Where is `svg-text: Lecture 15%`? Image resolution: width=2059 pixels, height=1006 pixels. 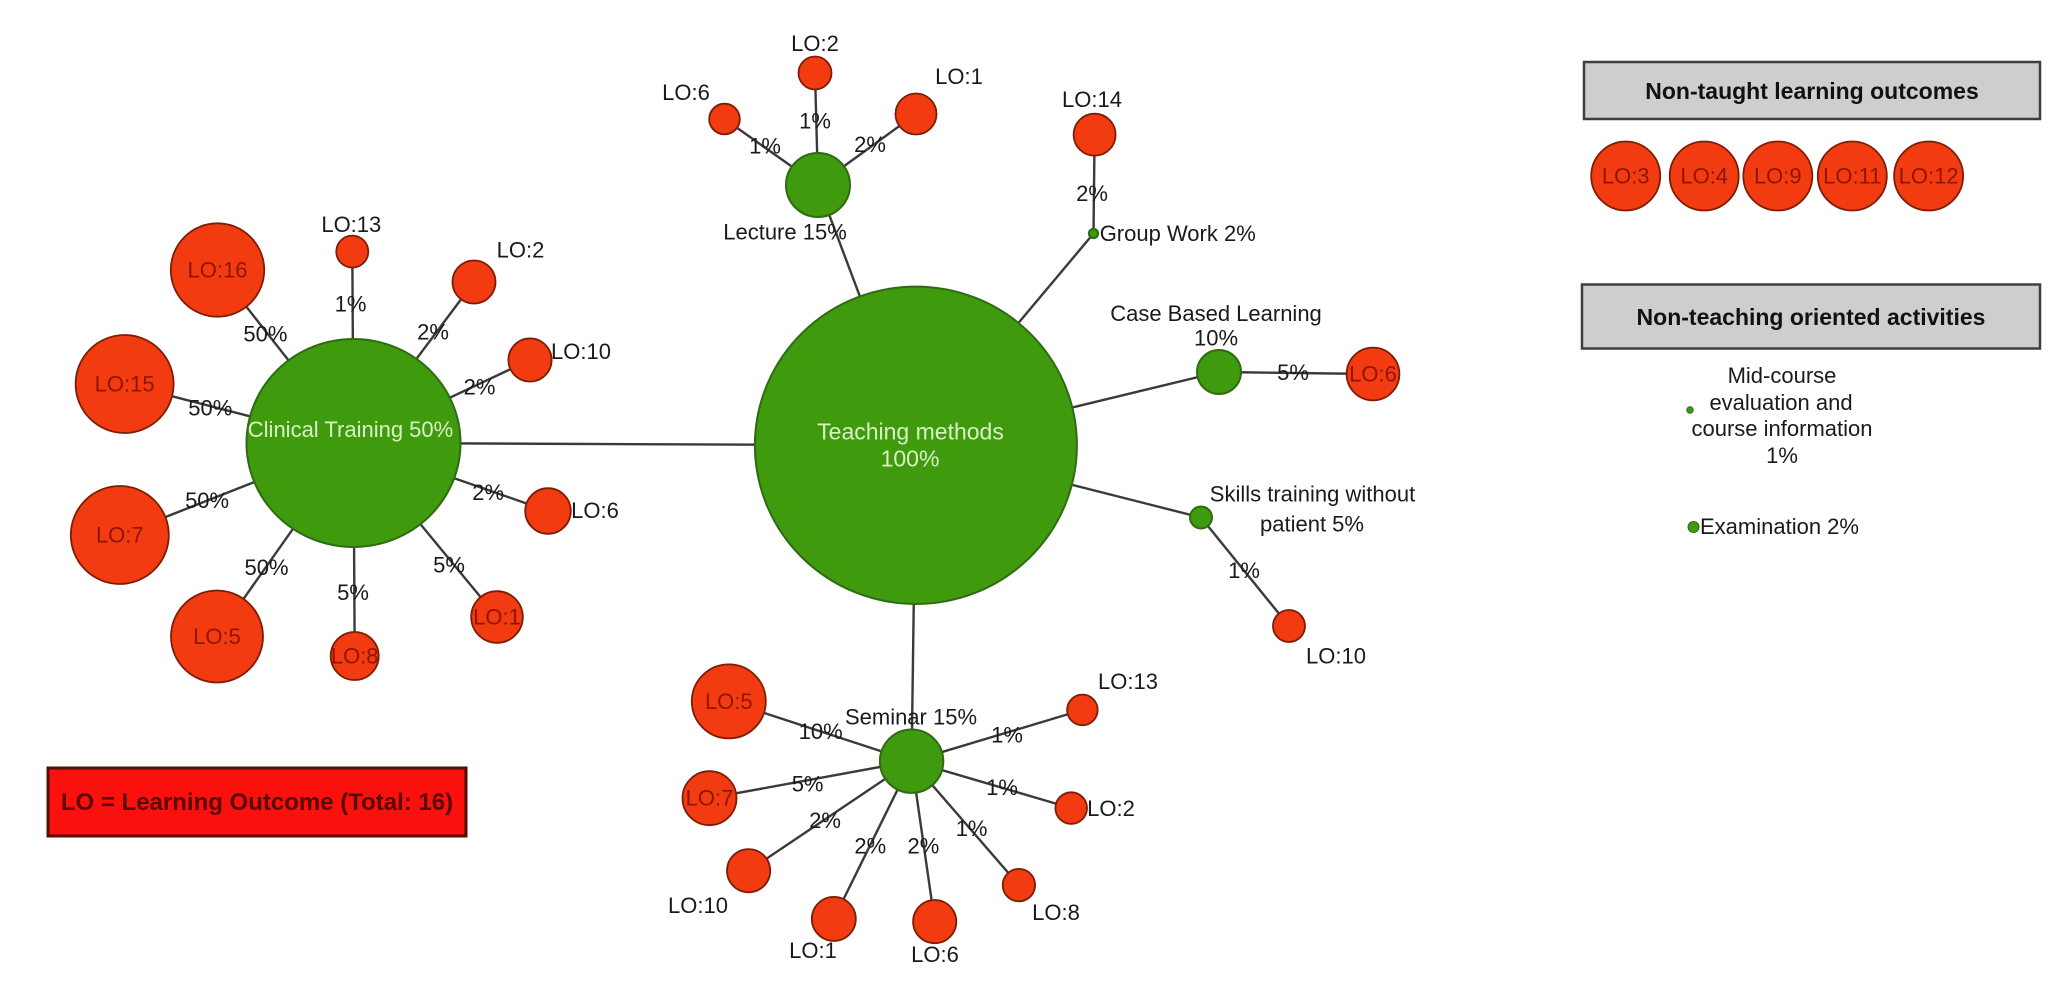 svg-text: Lecture 15% is located at coordinates (785, 232).